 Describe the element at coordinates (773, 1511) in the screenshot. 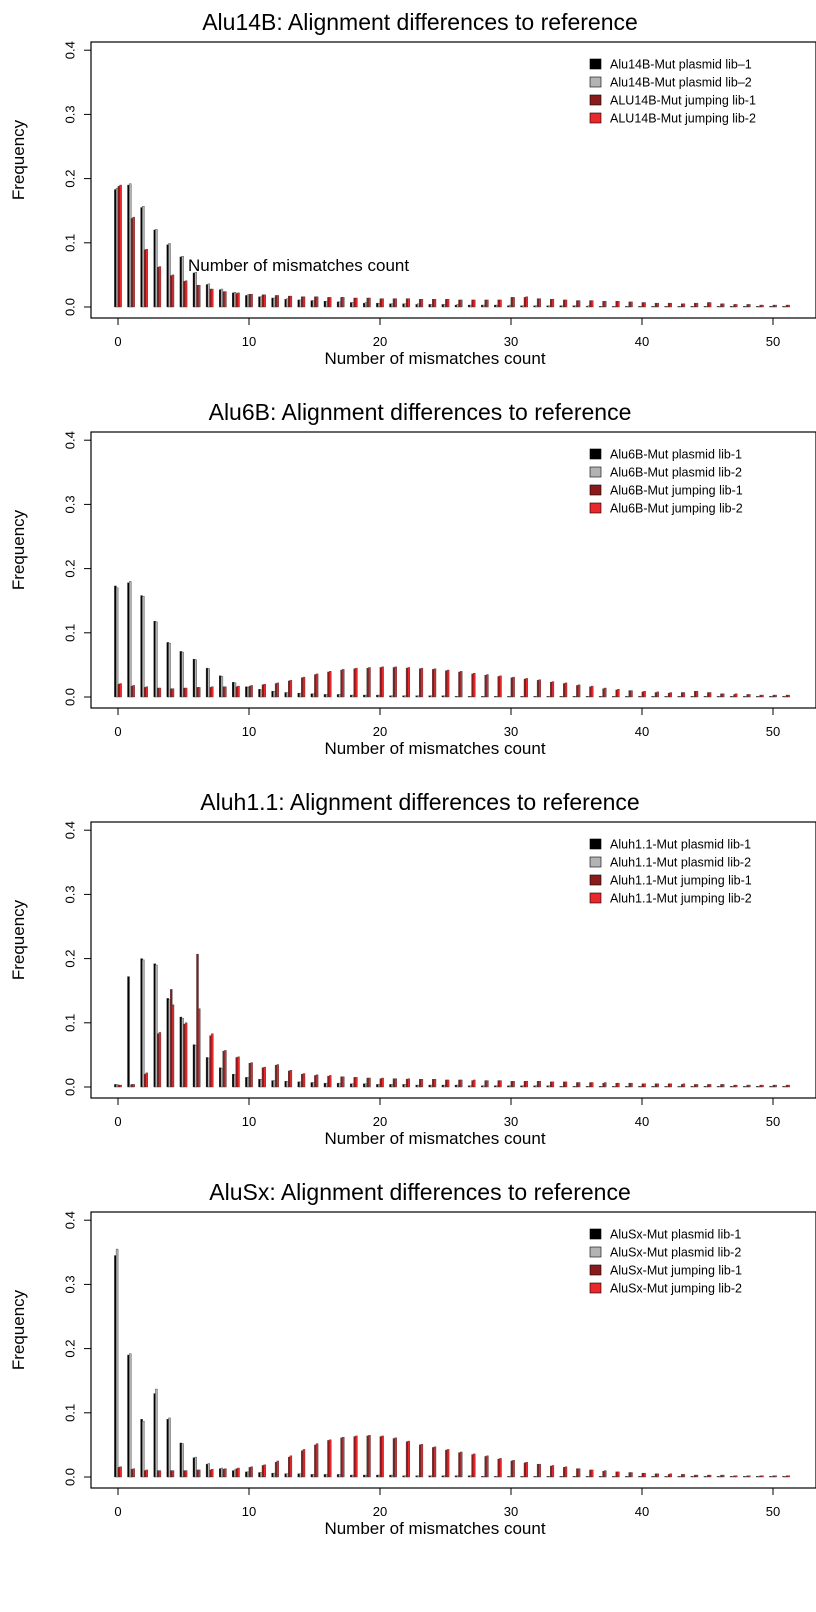

I see `x-tick-label: 50` at that location.